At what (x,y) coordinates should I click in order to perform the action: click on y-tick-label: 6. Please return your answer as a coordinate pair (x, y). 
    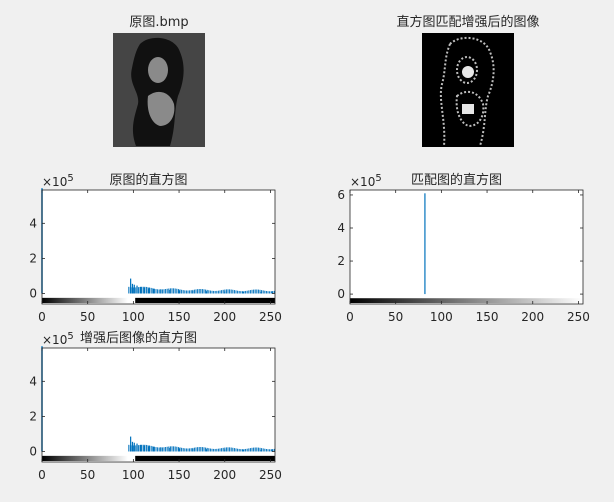
    Looking at the image, I should click on (341, 195).